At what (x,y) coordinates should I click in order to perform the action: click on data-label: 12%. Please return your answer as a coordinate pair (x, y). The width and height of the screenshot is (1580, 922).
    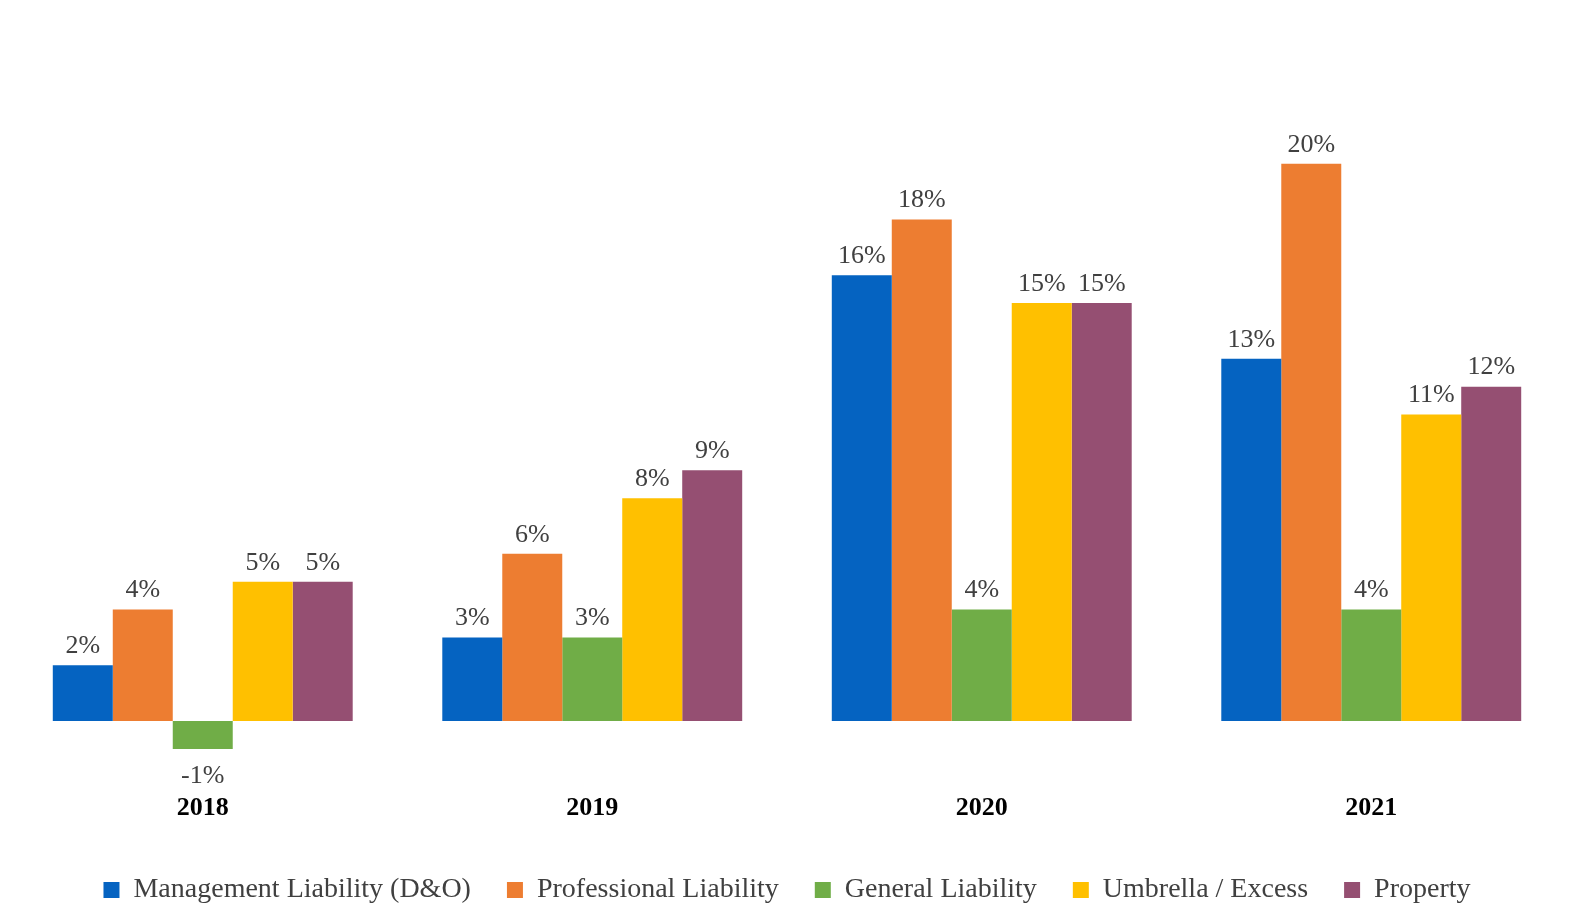
    Looking at the image, I should click on (1491, 366).